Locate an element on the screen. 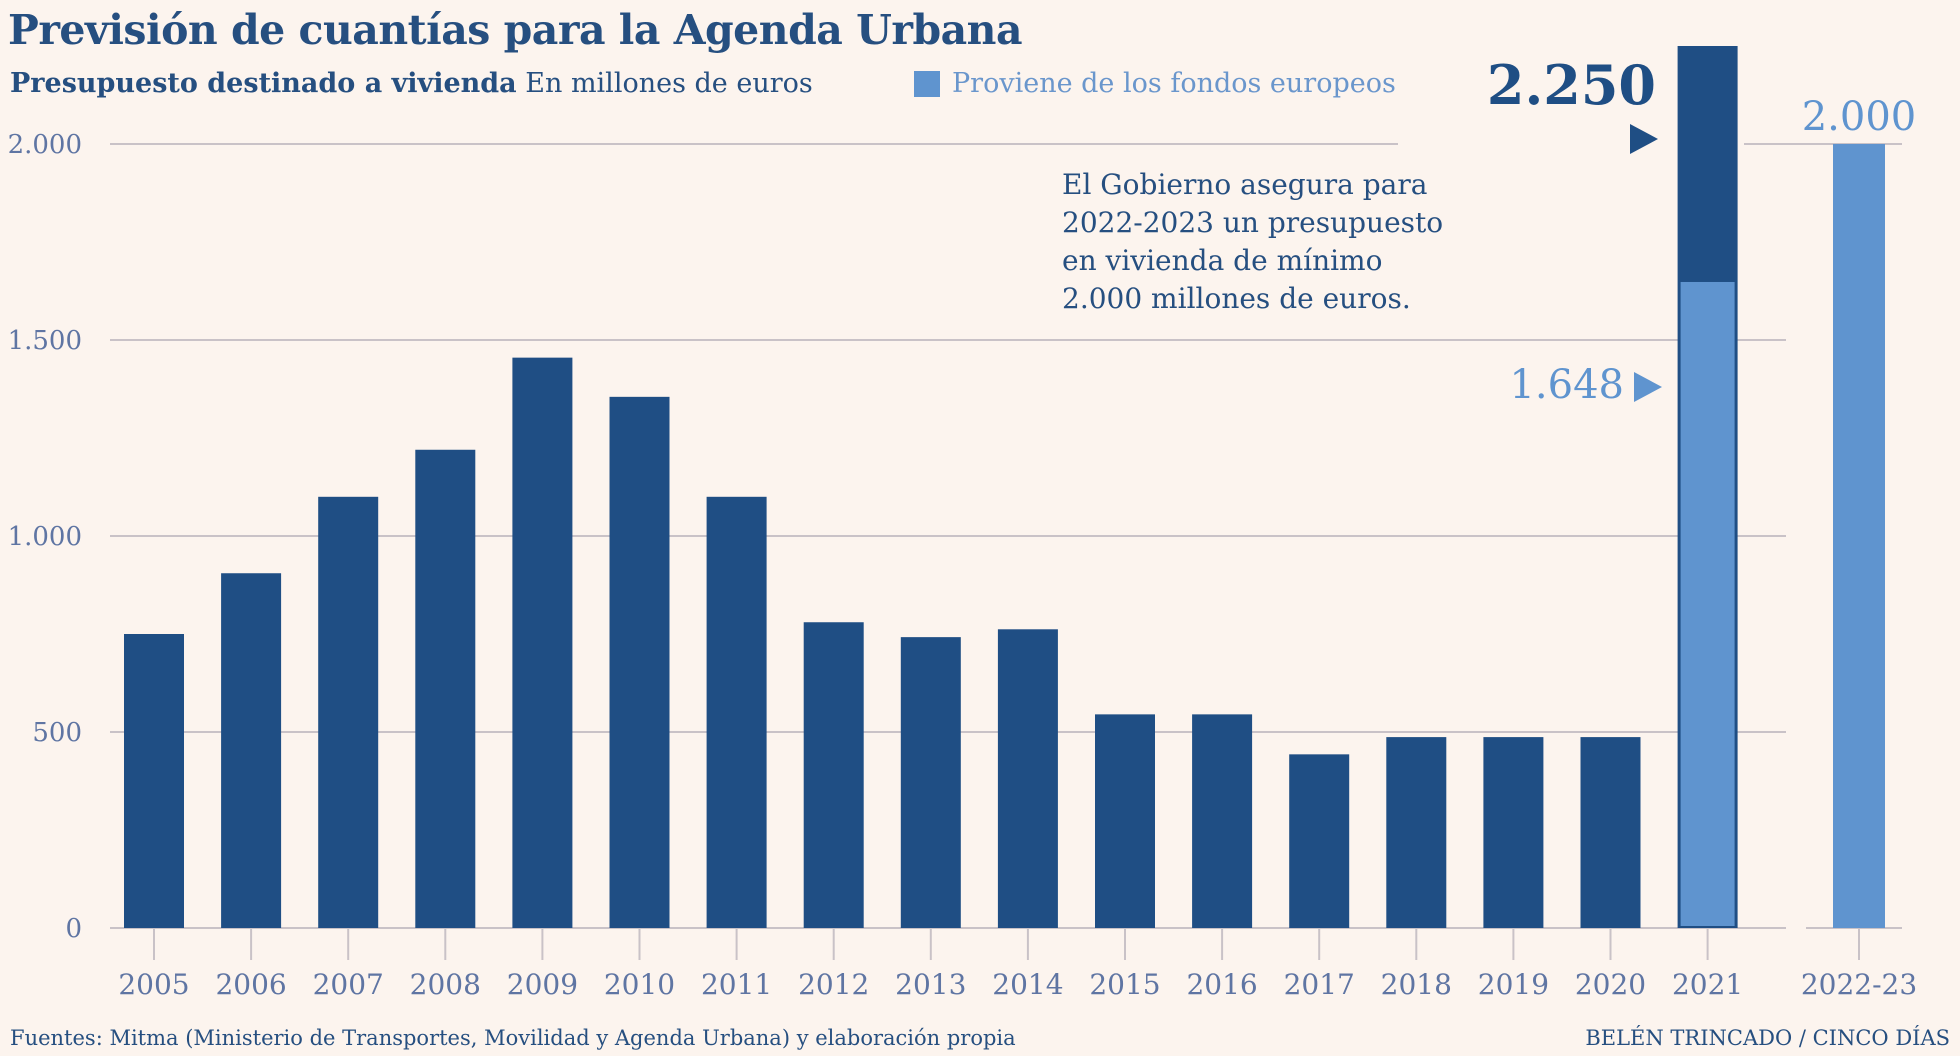 Image resolution: width=1960 pixels, height=1056 pixels. y-tick-label: 1.500 is located at coordinates (45, 341).